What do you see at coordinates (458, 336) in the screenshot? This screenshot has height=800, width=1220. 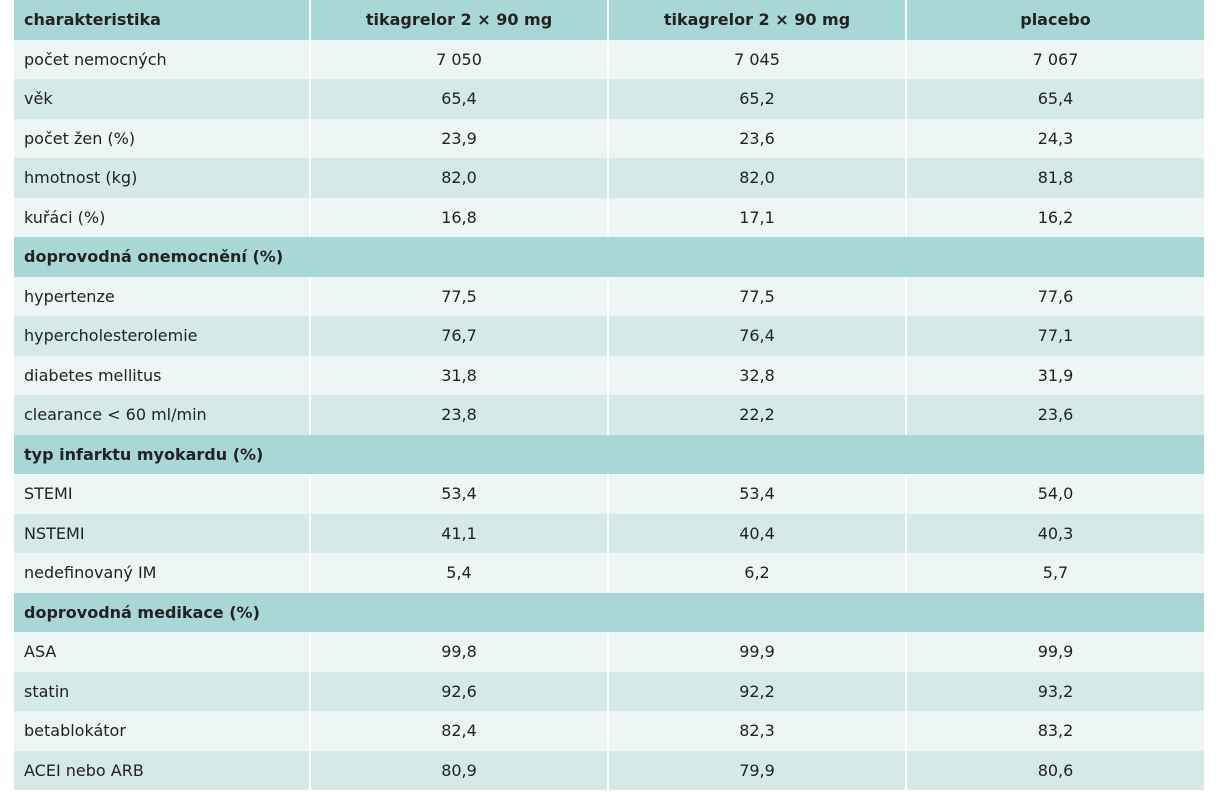 I see `value-cell: 76,7` at bounding box center [458, 336].